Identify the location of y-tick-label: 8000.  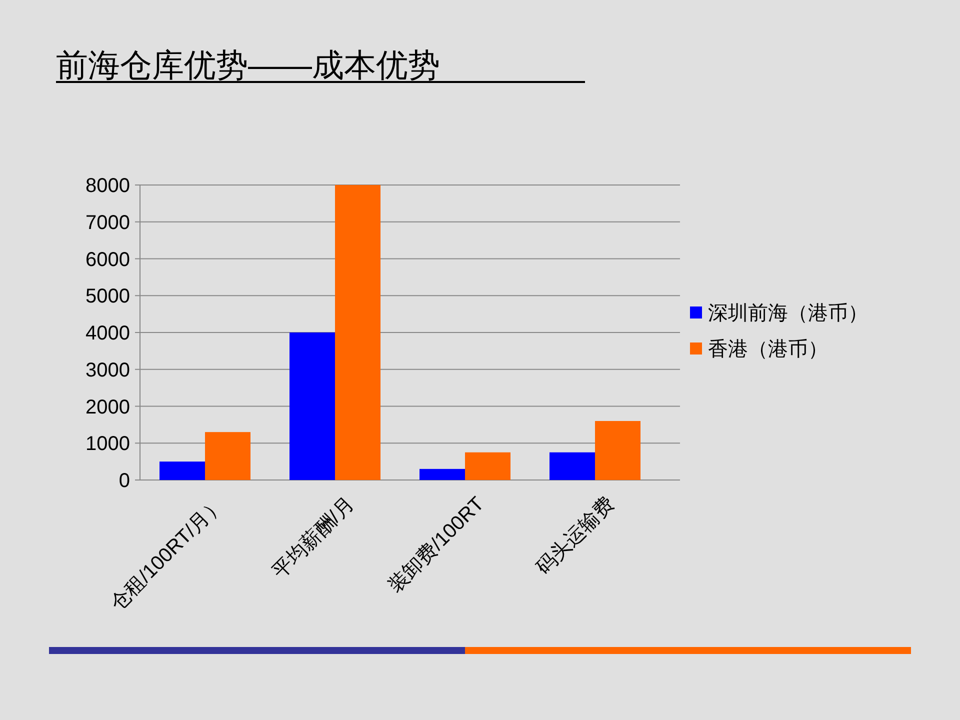
(108, 186).